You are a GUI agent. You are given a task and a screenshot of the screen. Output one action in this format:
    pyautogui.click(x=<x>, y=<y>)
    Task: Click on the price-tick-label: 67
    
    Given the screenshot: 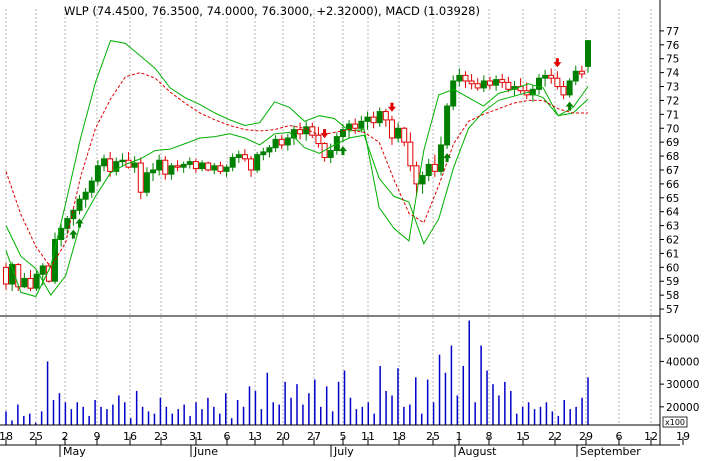 What is the action you would take?
    pyautogui.click(x=672, y=171)
    